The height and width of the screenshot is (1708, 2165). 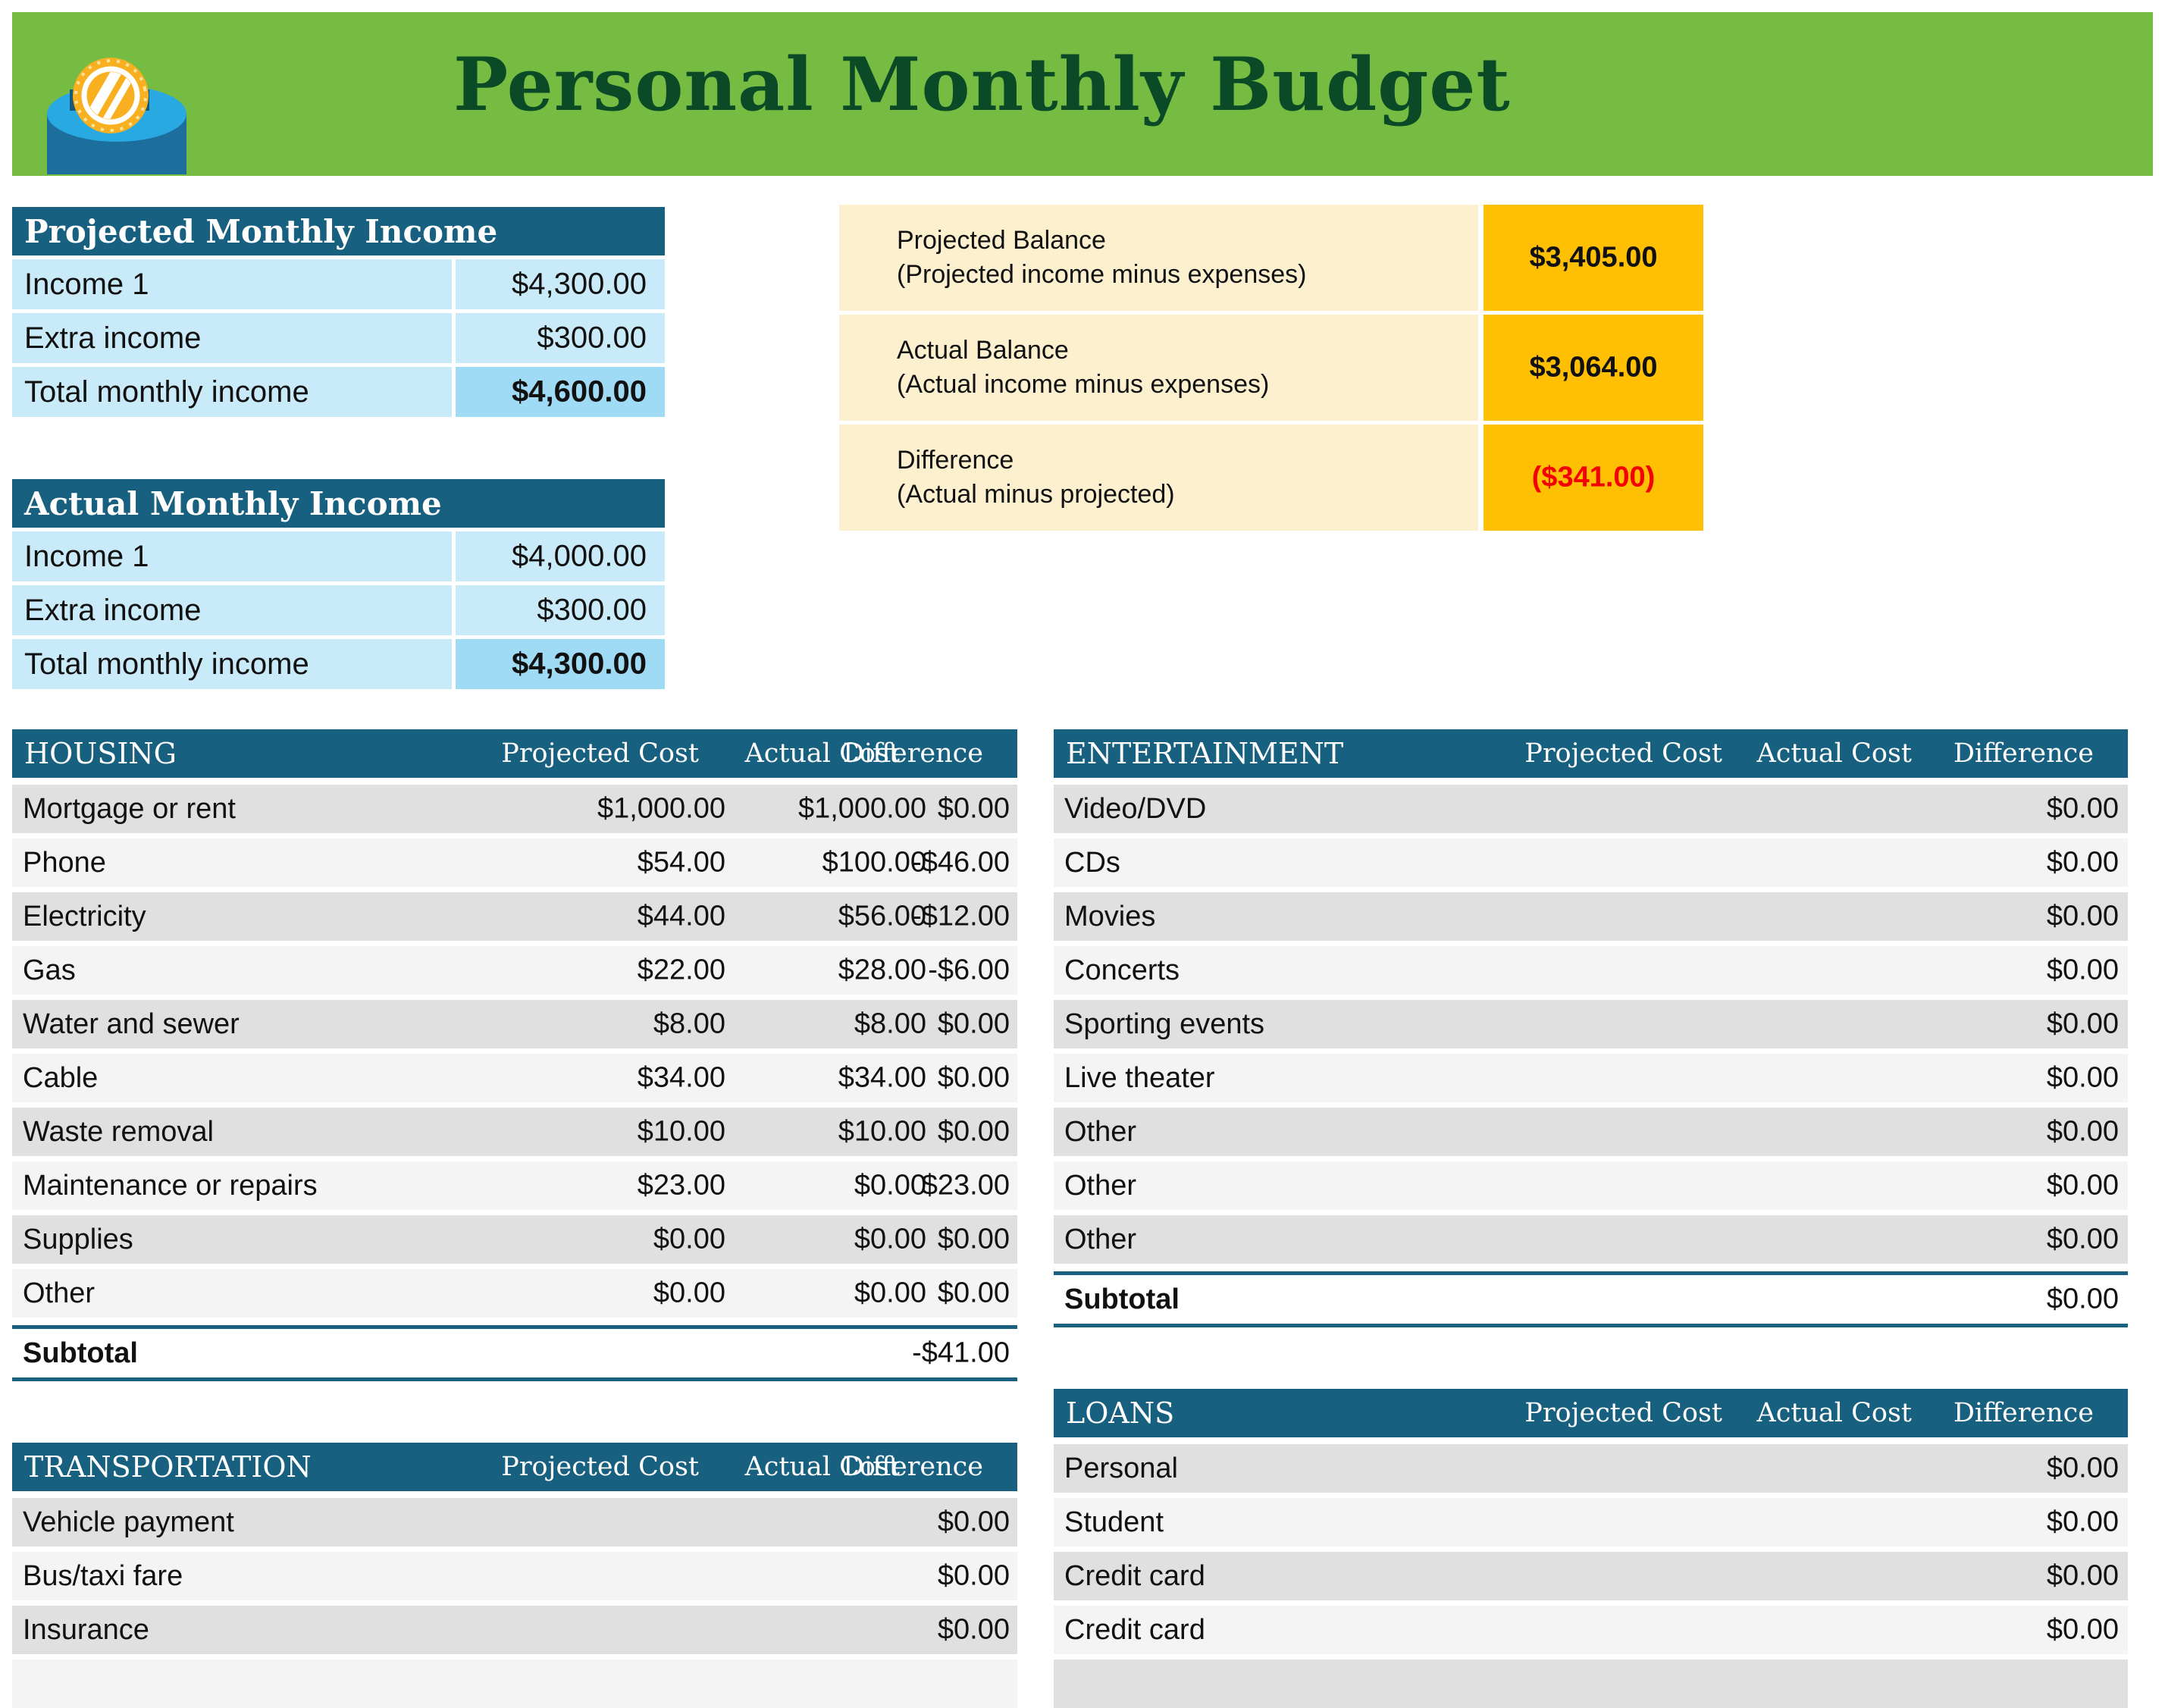 I want to click on row-label: Video/DVD, so click(x=1135, y=808).